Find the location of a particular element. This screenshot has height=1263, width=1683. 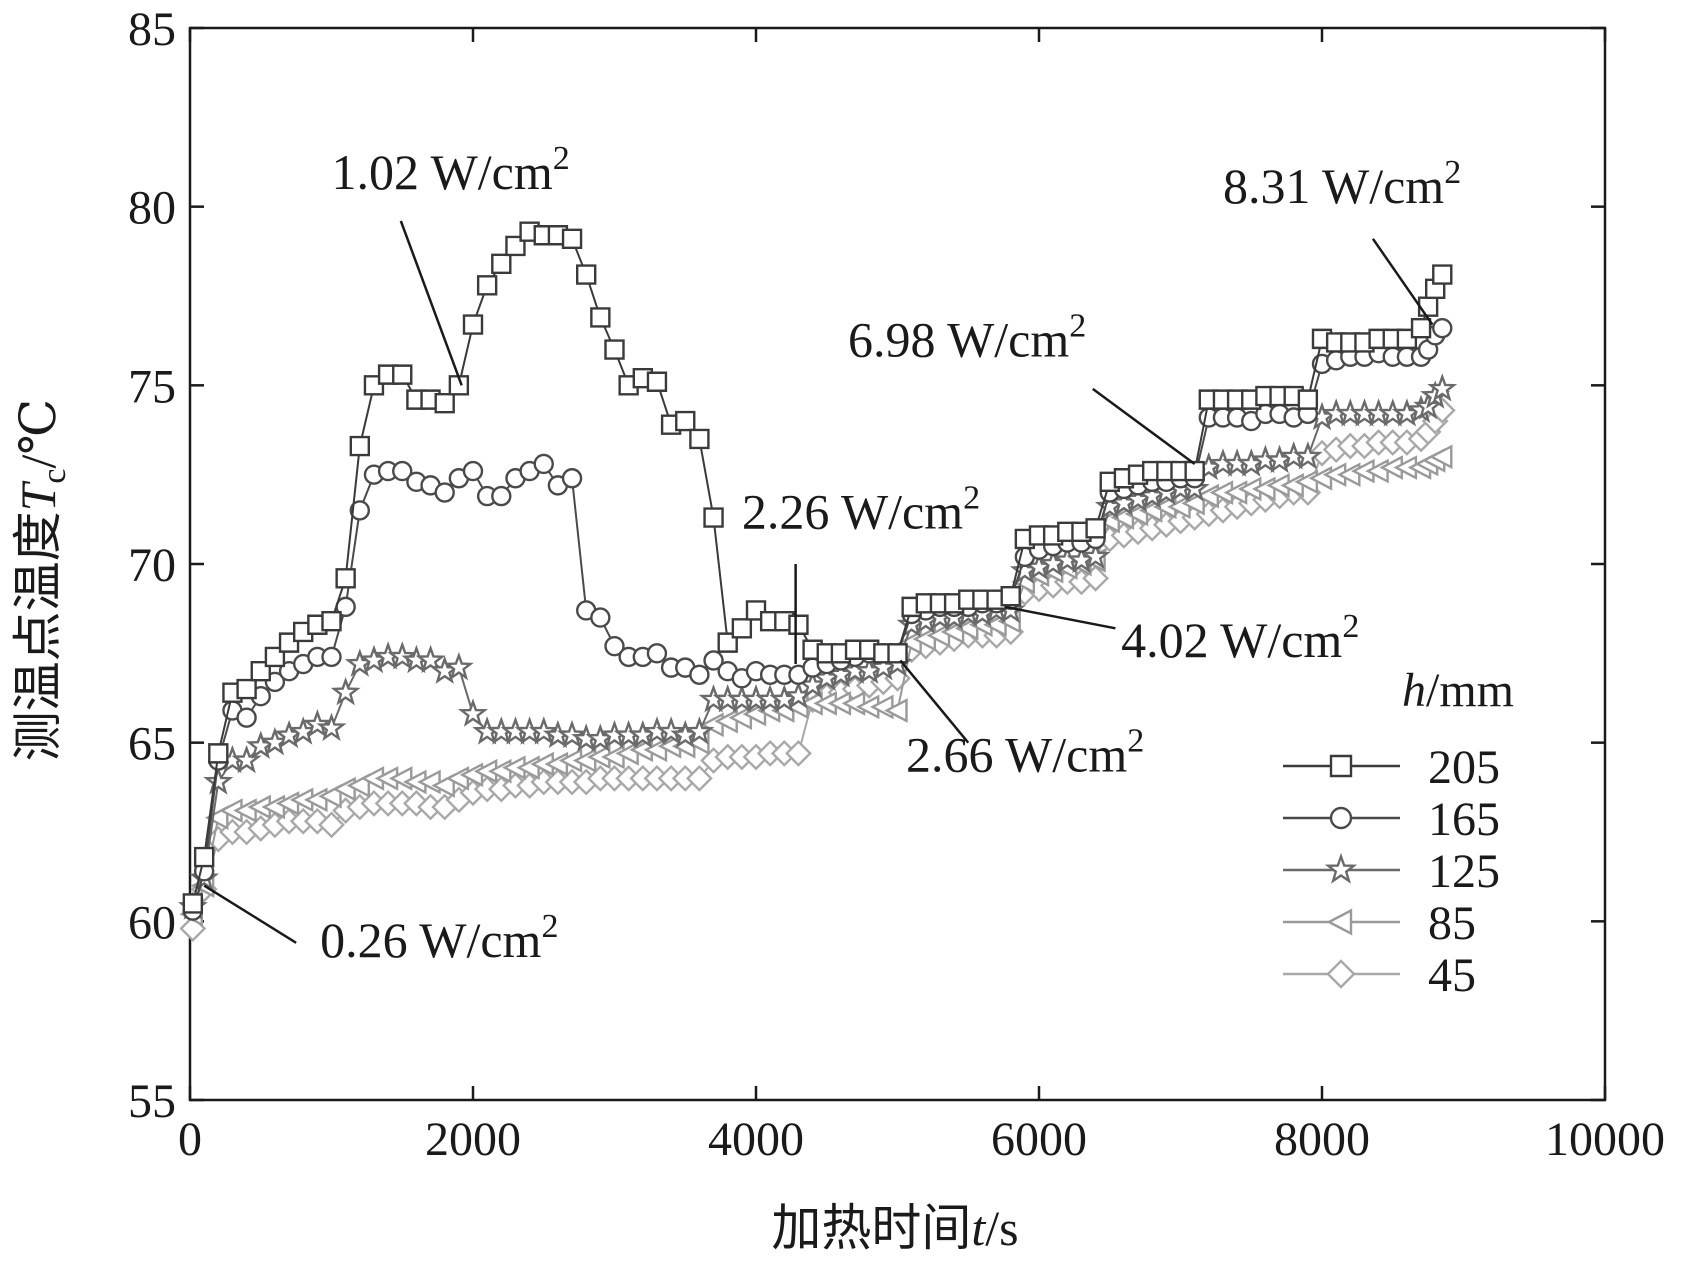

annotation-label: 2.26 W/cm2 is located at coordinates (861, 509).